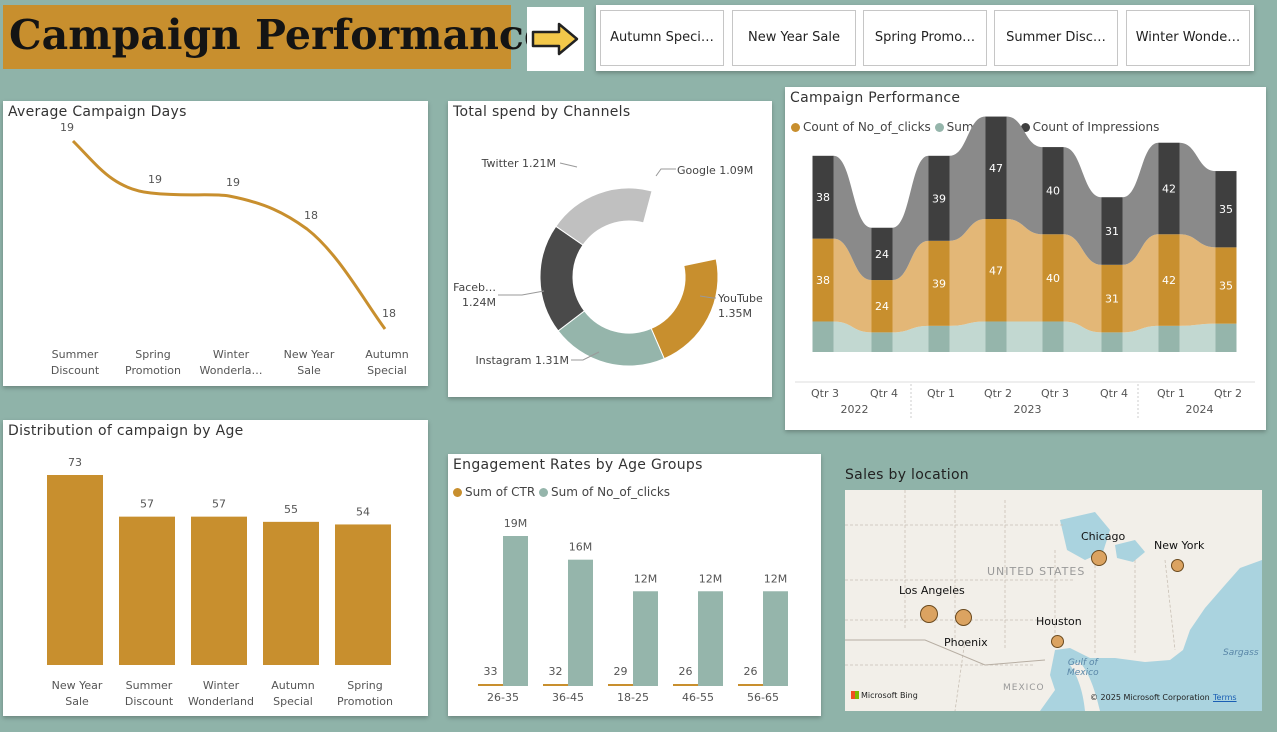 The image size is (1277, 732). What do you see at coordinates (149, 701) in the screenshot?
I see `x-tick-label: Discount` at bounding box center [149, 701].